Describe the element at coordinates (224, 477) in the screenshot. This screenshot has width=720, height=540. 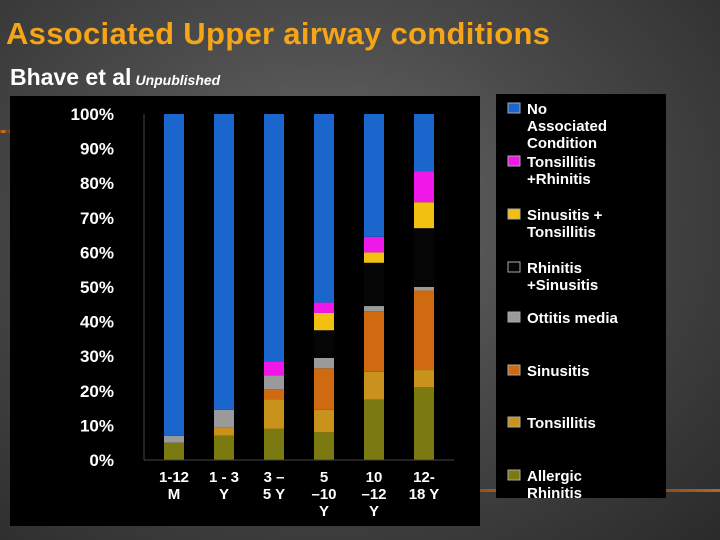
I see `x-tick-label: 1 - 3` at that location.